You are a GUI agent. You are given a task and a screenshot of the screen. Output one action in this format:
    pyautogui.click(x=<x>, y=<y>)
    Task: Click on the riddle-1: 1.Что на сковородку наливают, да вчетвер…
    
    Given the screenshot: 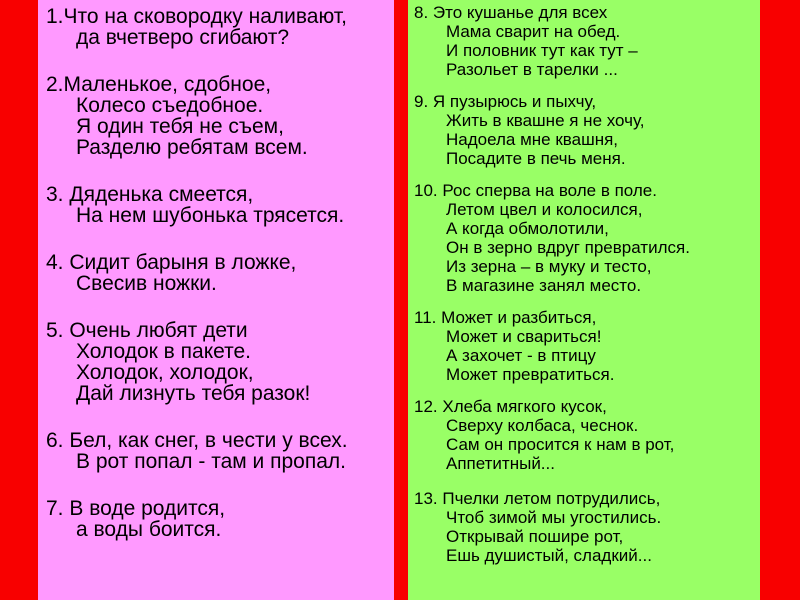 What is the action you would take?
    pyautogui.click(x=219, y=27)
    